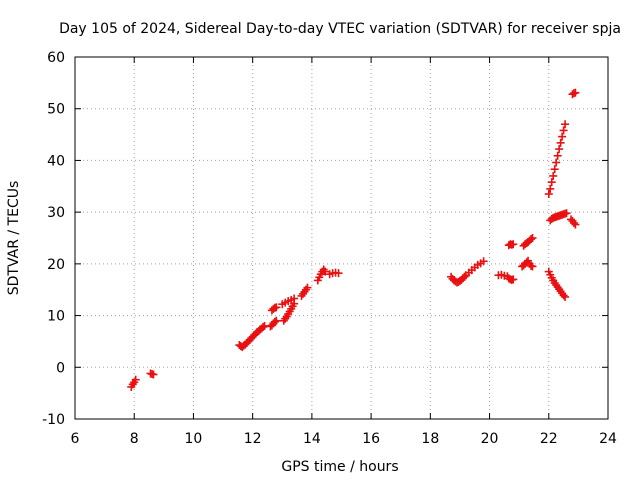 The image size is (640, 480). Describe the element at coordinates (60, 368) in the screenshot. I see `y-tick-label: 0` at that location.